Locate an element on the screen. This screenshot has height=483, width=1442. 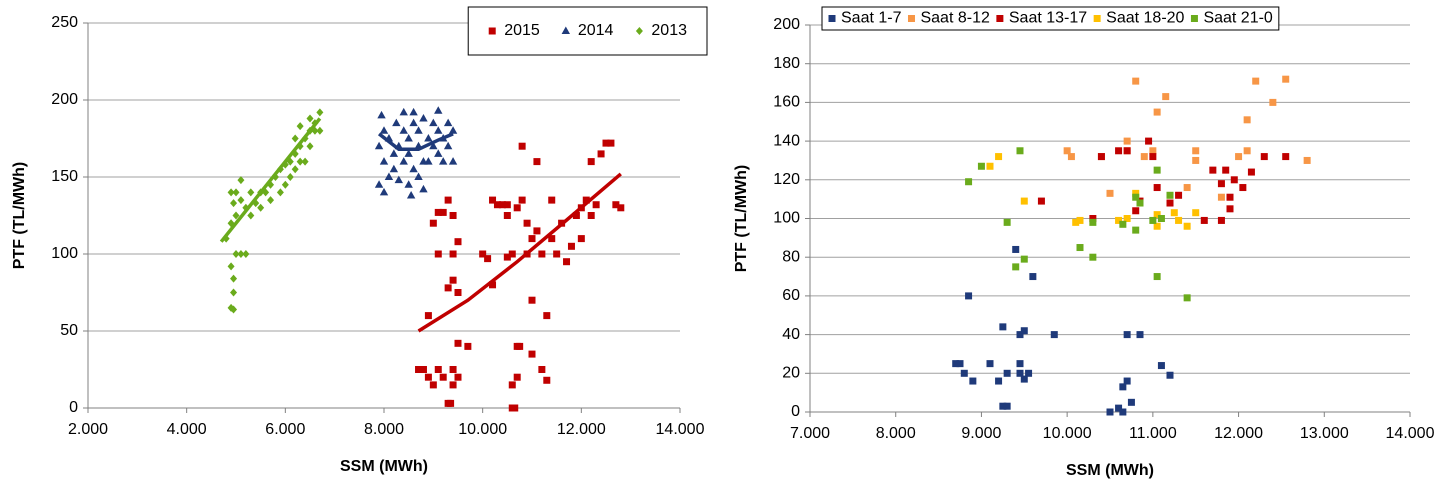
y-tick-label: 150 is located at coordinates (64, 176).